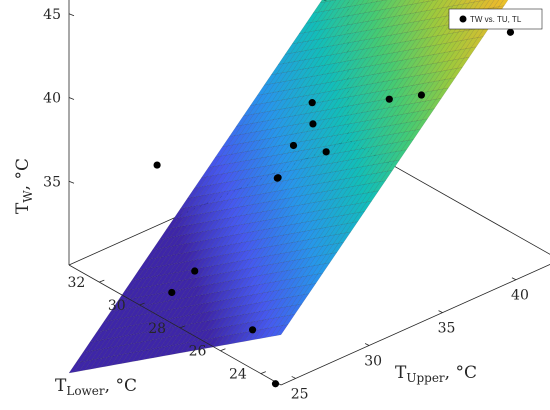 This screenshot has height=410, width=550. Describe the element at coordinates (157, 329) in the screenshot. I see `y-tick-label: 28` at that location.